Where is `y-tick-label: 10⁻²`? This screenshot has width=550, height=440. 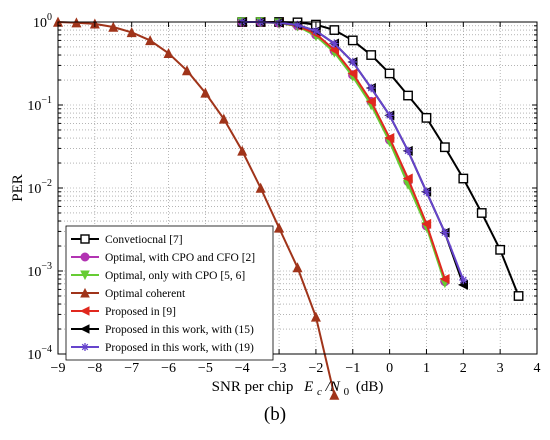
y-tick-label: 10⁻² is located at coordinates (39, 187).